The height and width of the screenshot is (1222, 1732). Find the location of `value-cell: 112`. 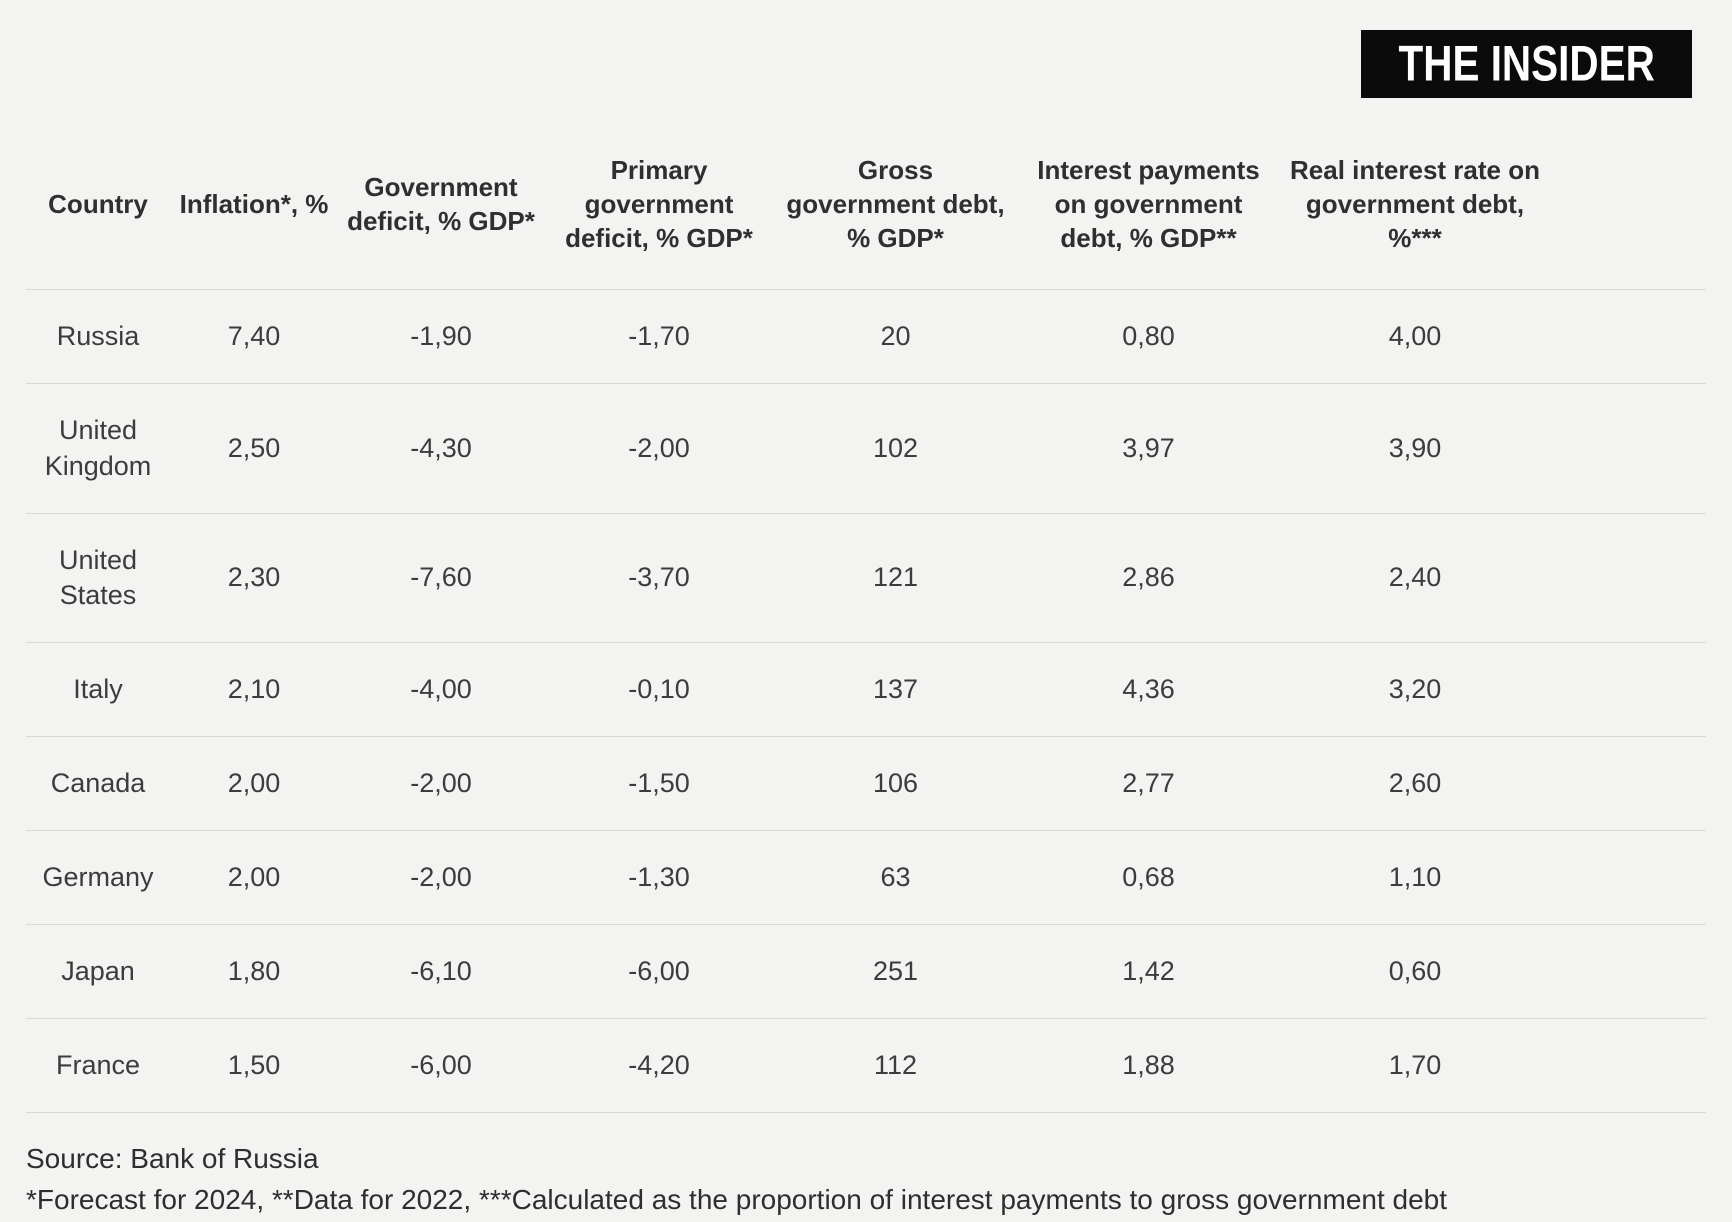

value-cell: 112 is located at coordinates (895, 1066).